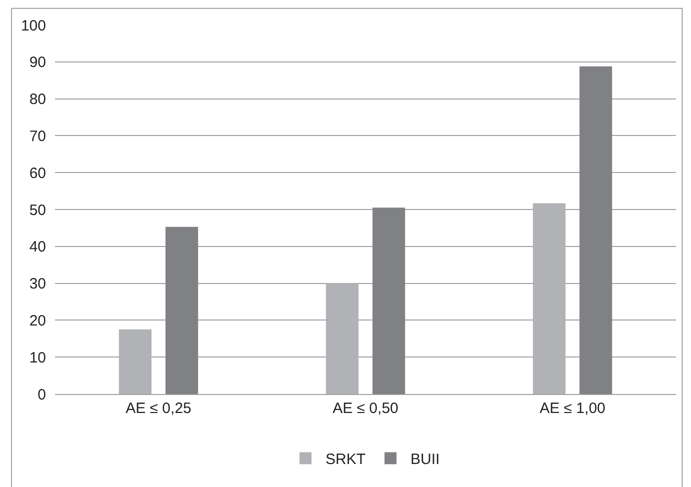  Describe the element at coordinates (37, 210) in the screenshot. I see `y-tick-label: 50` at that location.